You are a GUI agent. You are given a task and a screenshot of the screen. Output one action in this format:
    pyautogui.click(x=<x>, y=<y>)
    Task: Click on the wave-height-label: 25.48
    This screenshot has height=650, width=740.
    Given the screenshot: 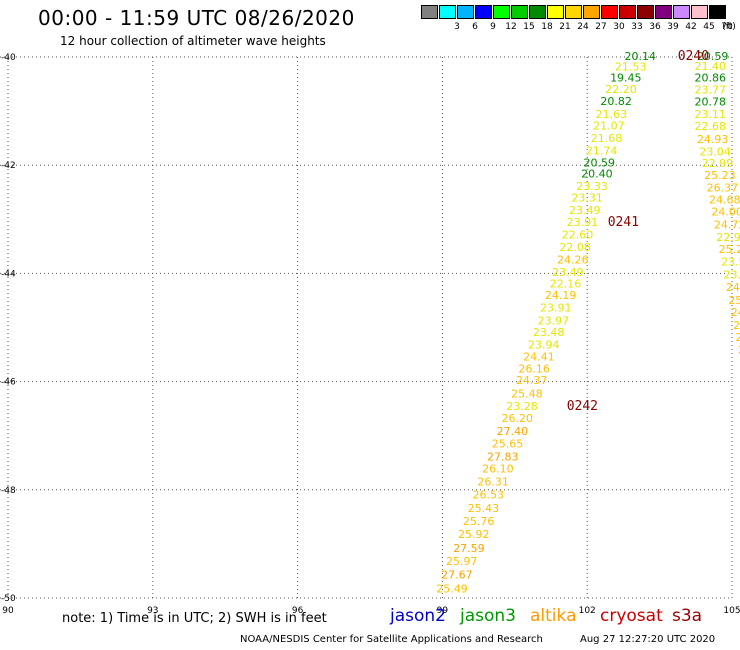 What is the action you would take?
    pyautogui.click(x=527, y=394)
    